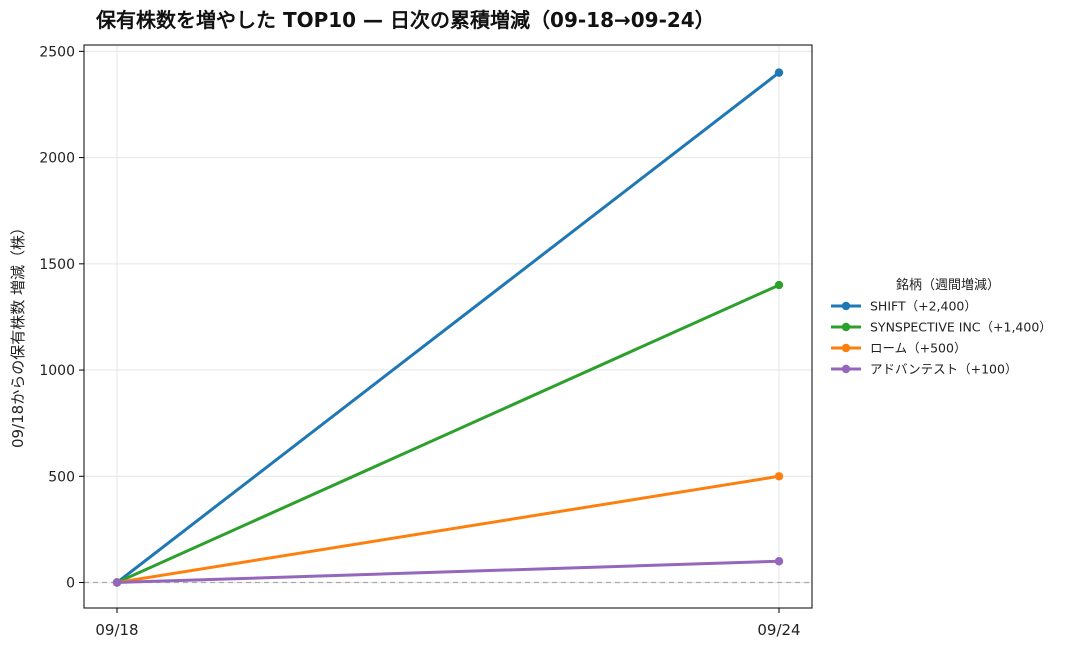 This screenshot has width=1087, height=648. Describe the element at coordinates (70, 584) in the screenshot. I see `y-tick-label: 0` at that location.